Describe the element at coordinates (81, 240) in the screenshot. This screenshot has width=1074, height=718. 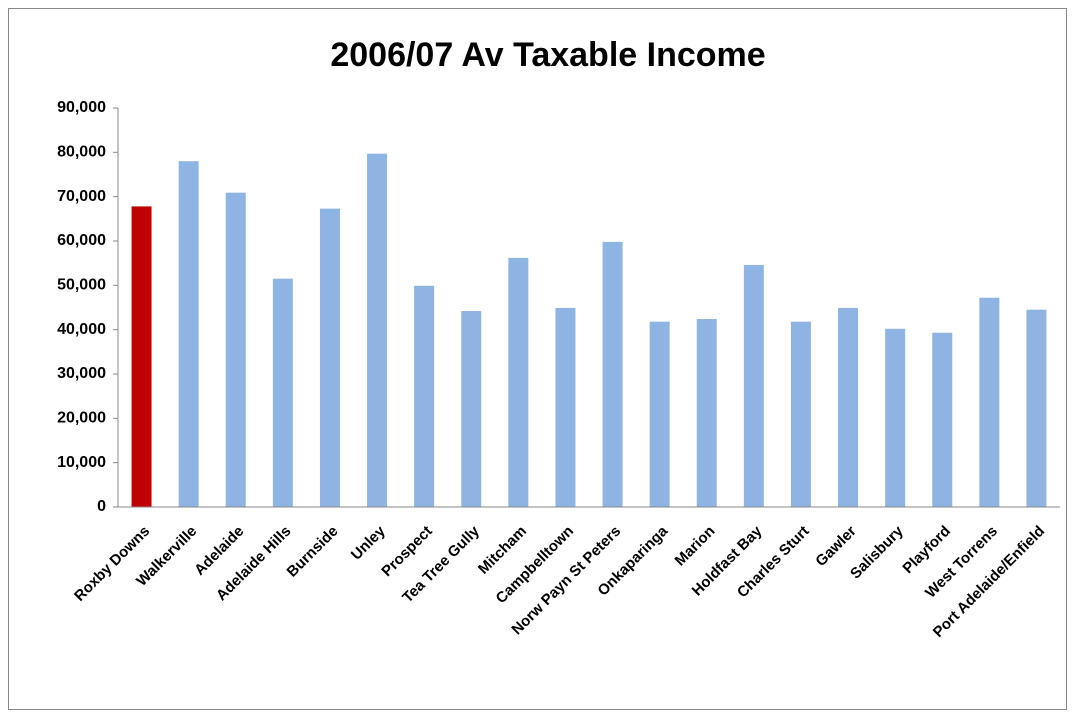
I see `y-tick-label: 60,000` at that location.